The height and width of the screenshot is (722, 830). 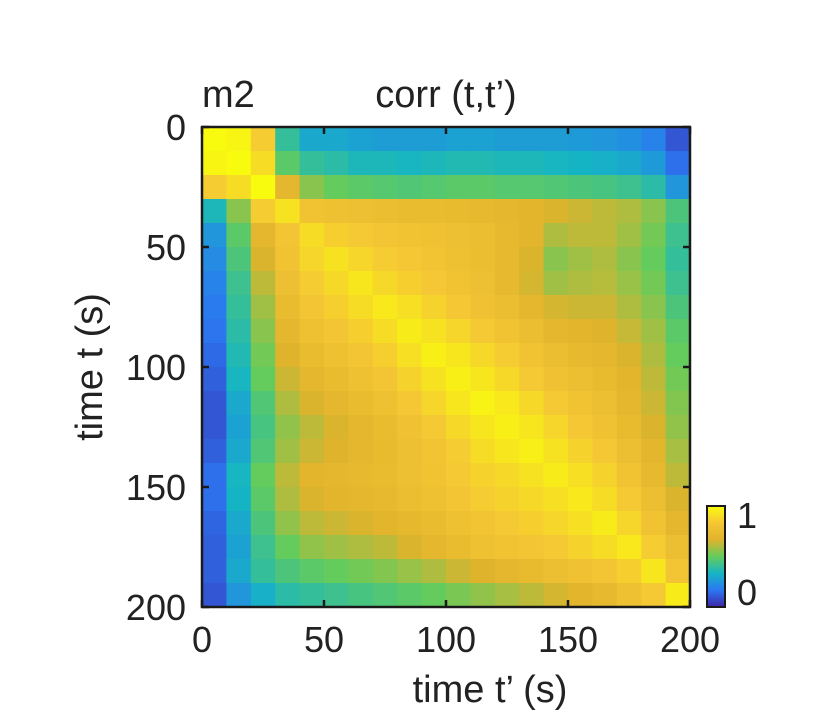 I want to click on x-tick-label: 0, so click(x=202, y=639).